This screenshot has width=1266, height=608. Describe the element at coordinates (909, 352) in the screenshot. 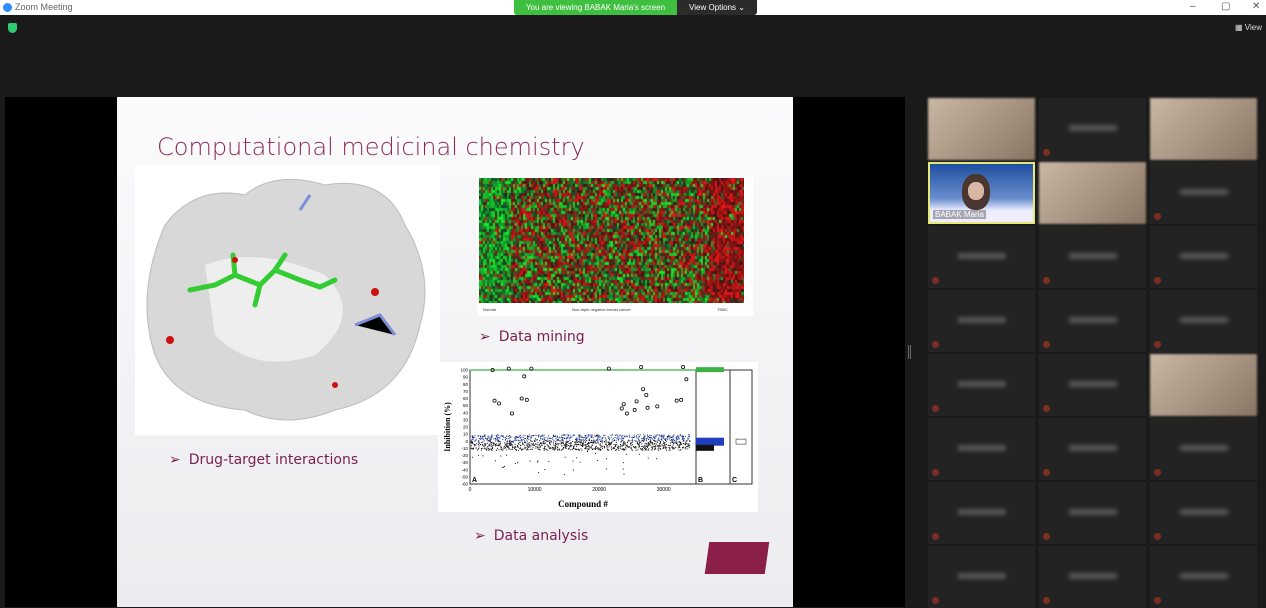

I see `splitter-handle` at that location.